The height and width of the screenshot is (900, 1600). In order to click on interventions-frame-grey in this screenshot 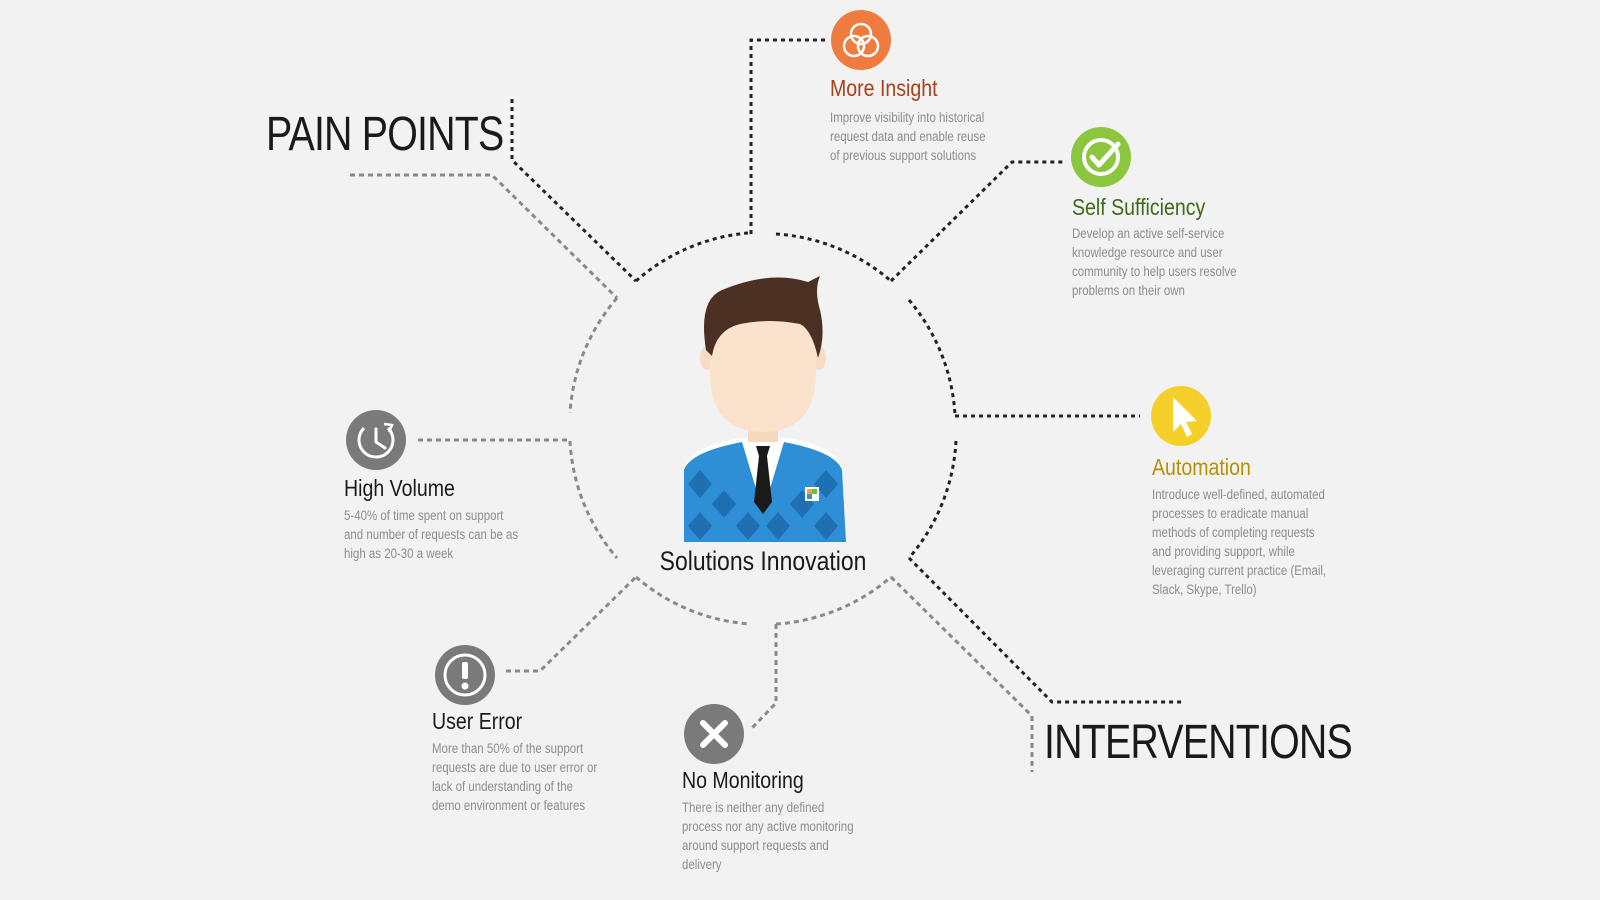, I will do `click(961, 673)`.